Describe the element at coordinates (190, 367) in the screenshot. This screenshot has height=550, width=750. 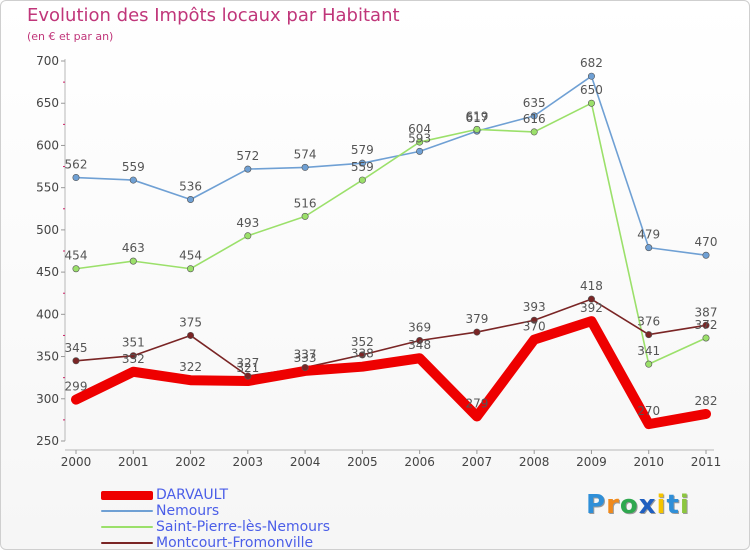
I see `data-label: 322` at that location.